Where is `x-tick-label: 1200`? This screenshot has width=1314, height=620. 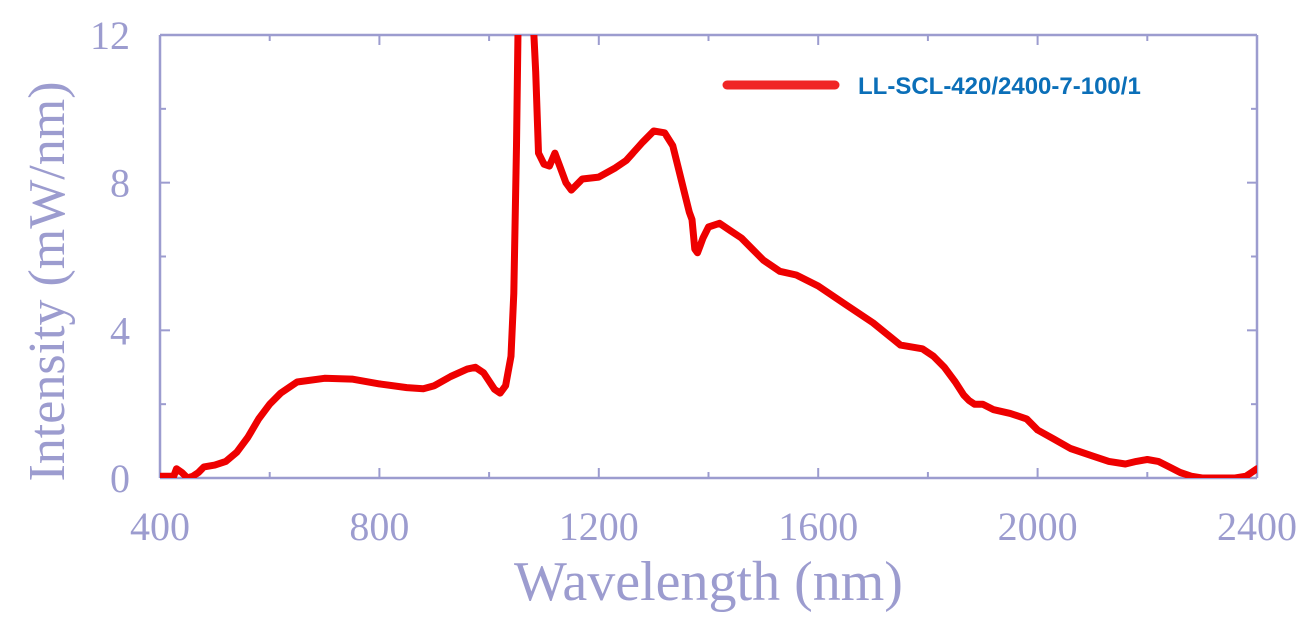 x-tick-label: 1200 is located at coordinates (599, 526).